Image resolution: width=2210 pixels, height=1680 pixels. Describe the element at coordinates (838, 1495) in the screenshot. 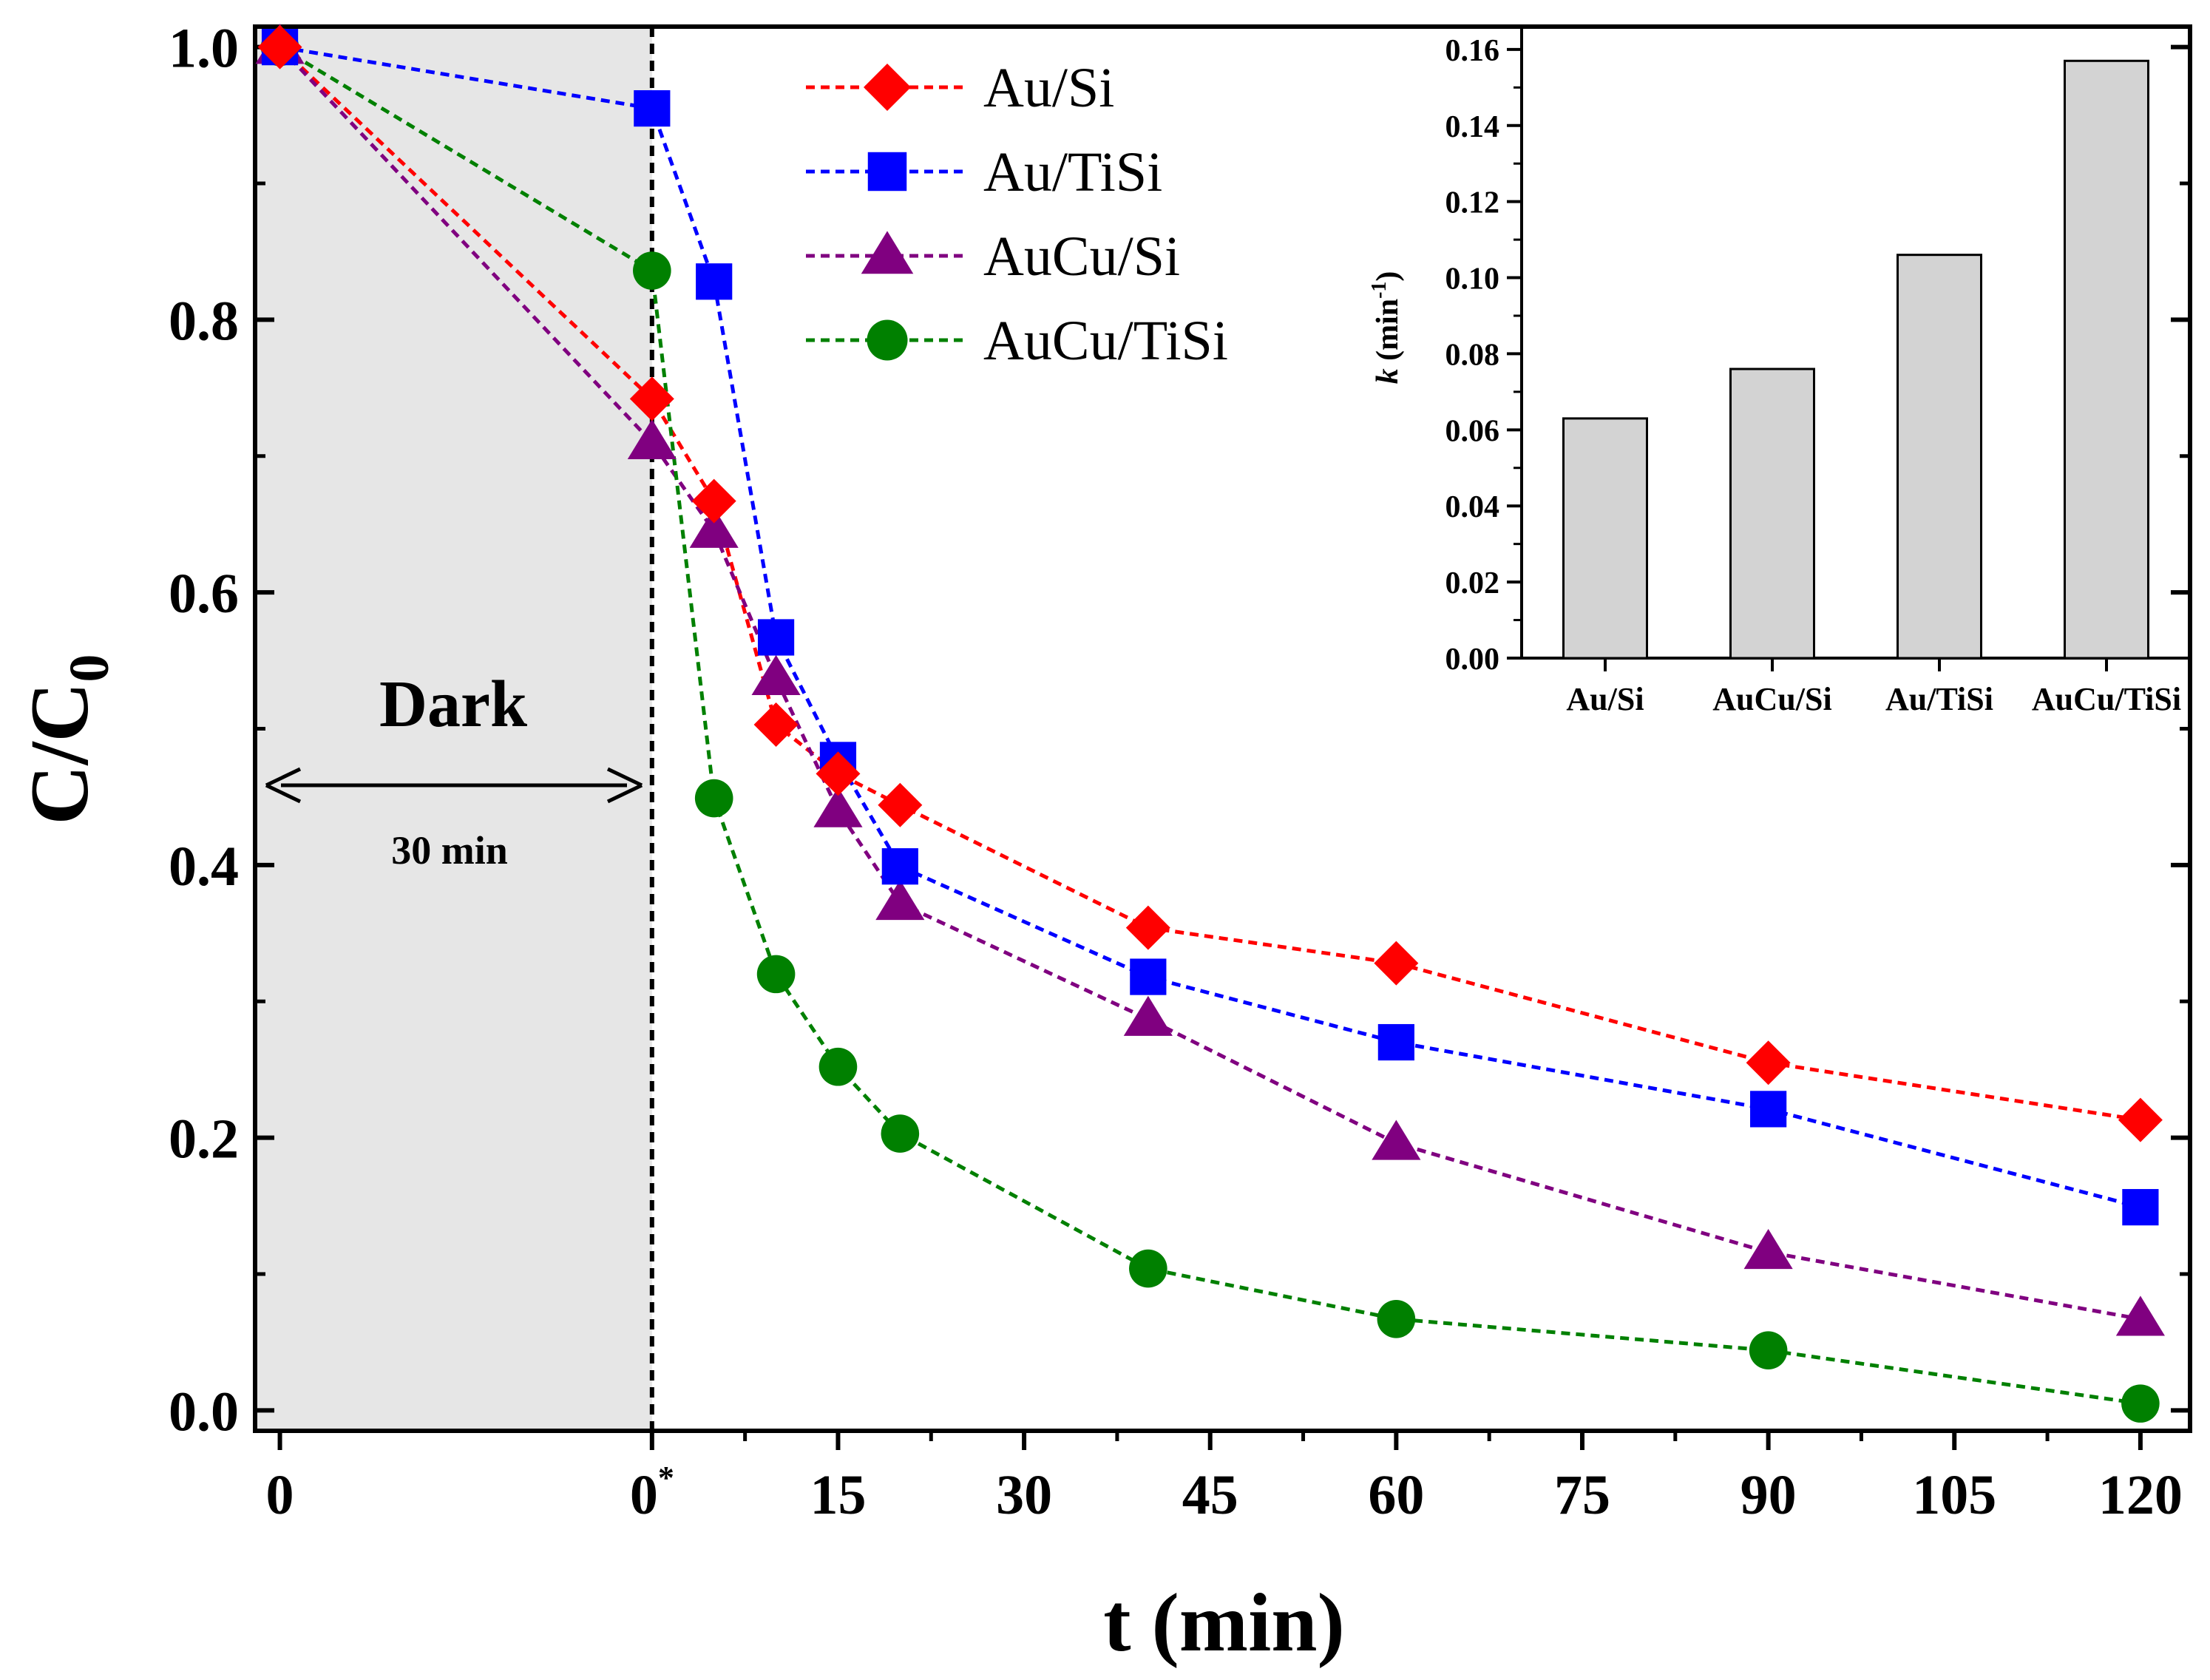

I see `x-tick-label: 15` at that location.